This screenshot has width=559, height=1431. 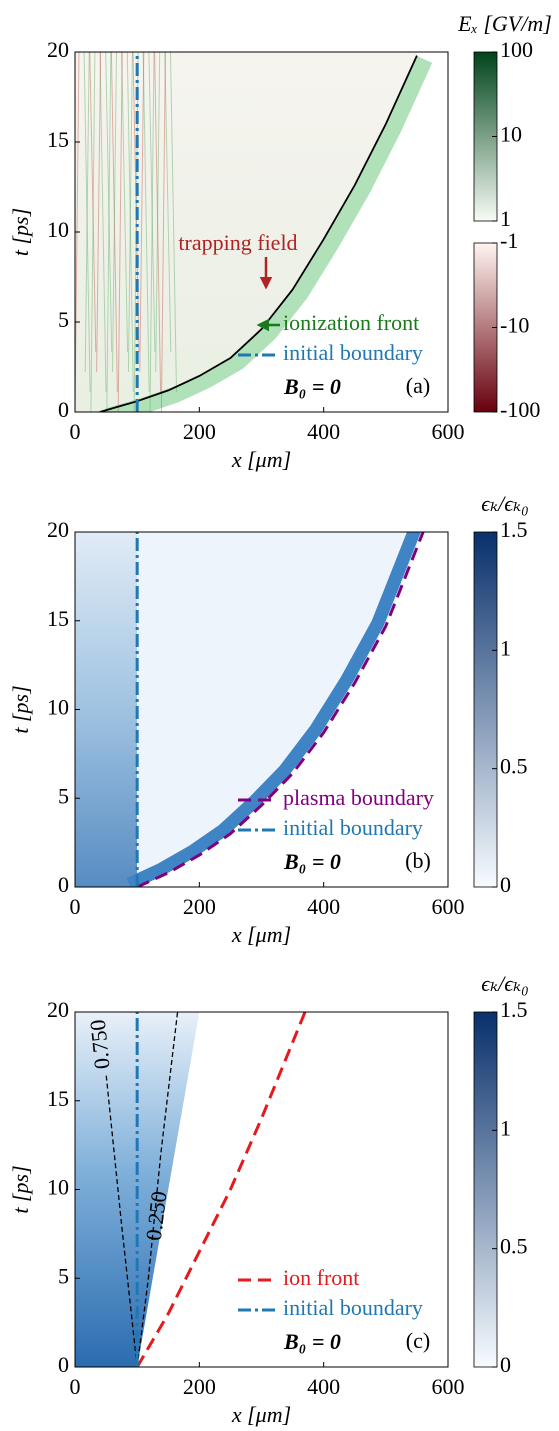 I want to click on legend-label: ionization front, so click(x=351, y=322).